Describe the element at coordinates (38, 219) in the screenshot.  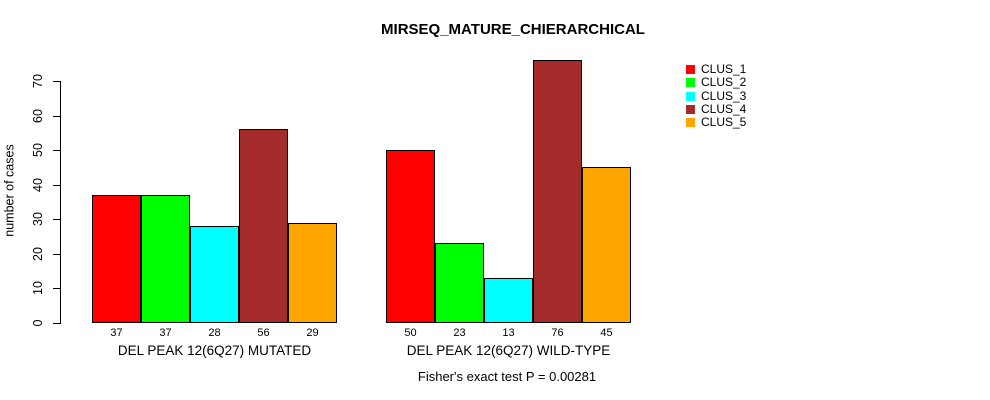
I see `y-axis-tick-label: 30` at that location.